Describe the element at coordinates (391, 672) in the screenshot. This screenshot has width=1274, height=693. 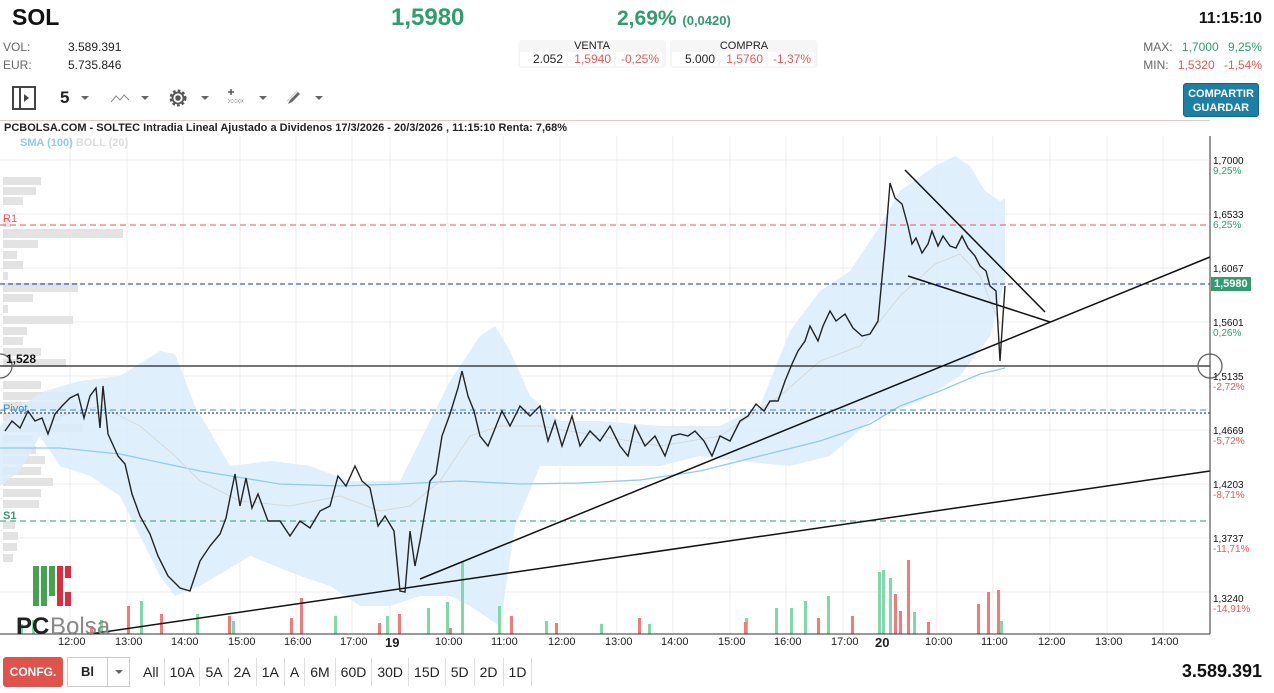
I see `range-30d: 30D` at that location.